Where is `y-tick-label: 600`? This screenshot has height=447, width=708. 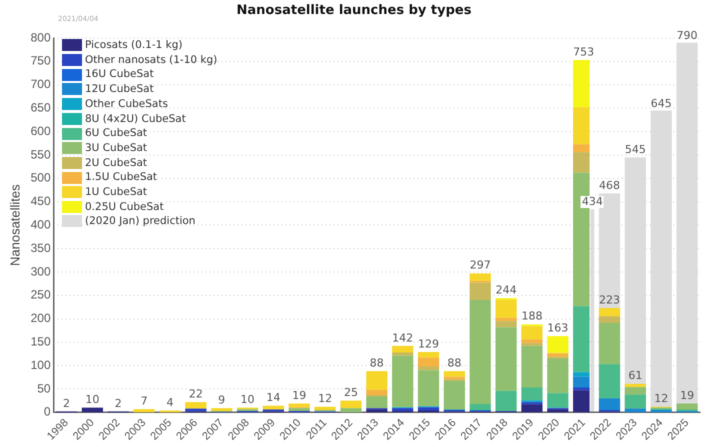
y-tick-label: 600 is located at coordinates (40, 131).